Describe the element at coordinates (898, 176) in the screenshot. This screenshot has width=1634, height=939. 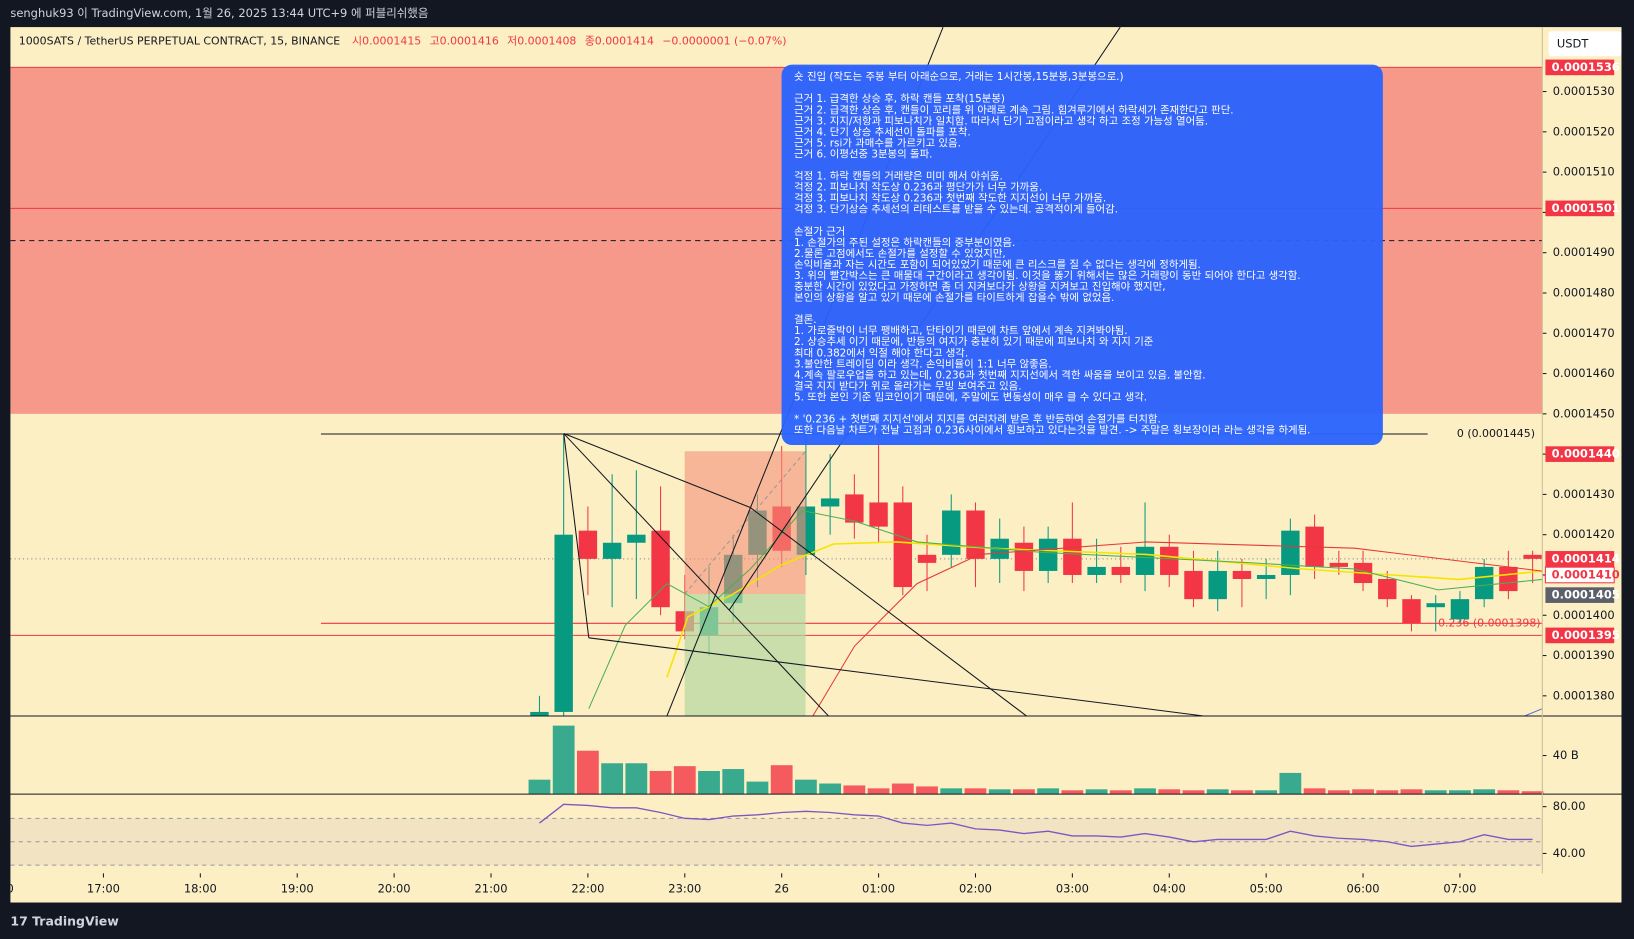
I see `note-line: 걱정 1. 하락 캔들의 거래량은 미미 해서 아쉬움.` at that location.